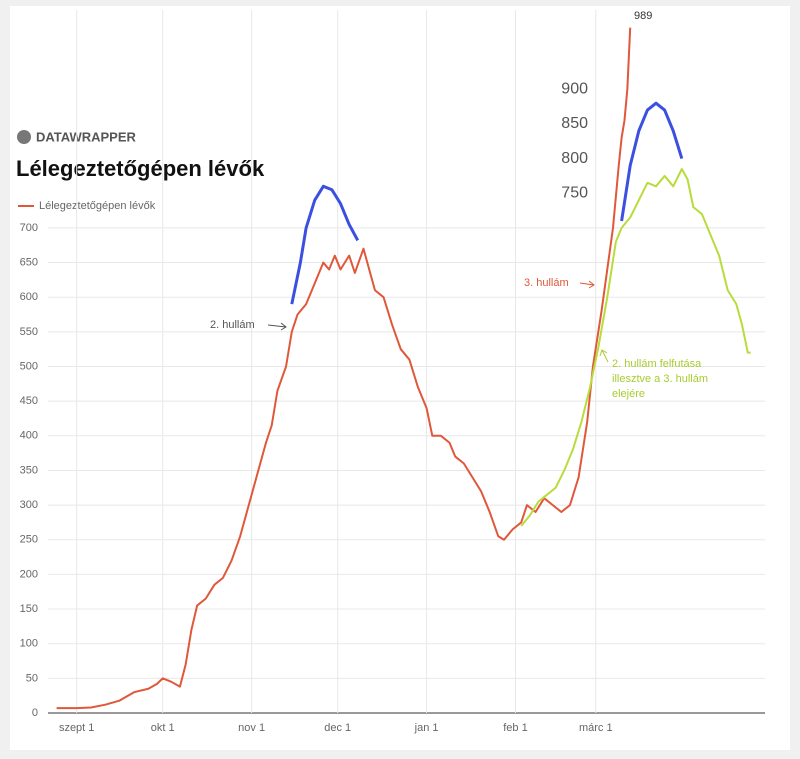  I want to click on y-tick-label: 50, so click(32, 678).